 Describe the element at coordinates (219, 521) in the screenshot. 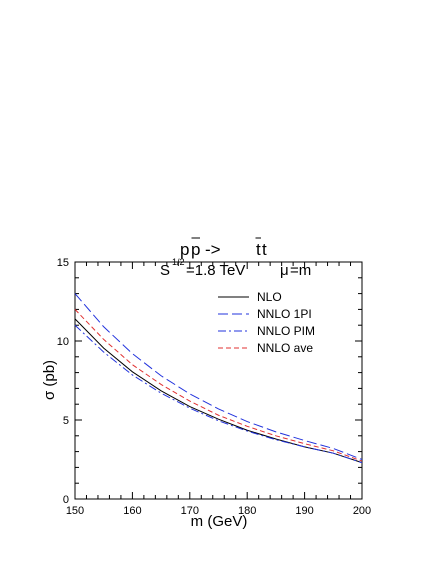

I see `x-axis-label: m (GeV)` at that location.